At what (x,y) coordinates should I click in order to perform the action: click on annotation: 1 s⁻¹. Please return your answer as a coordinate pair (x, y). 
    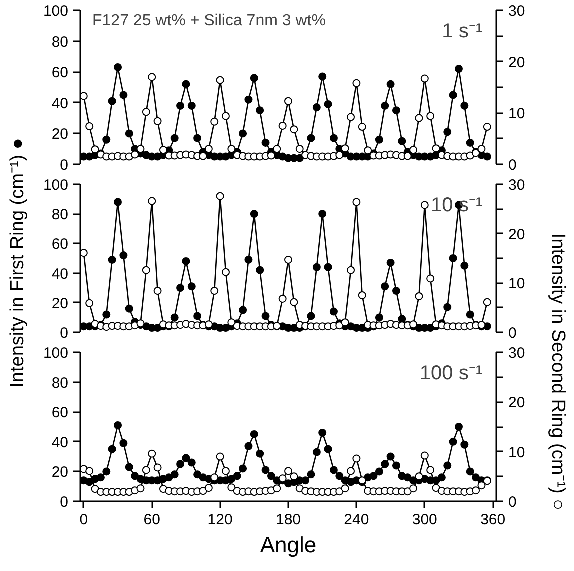
    Looking at the image, I should click on (462, 31).